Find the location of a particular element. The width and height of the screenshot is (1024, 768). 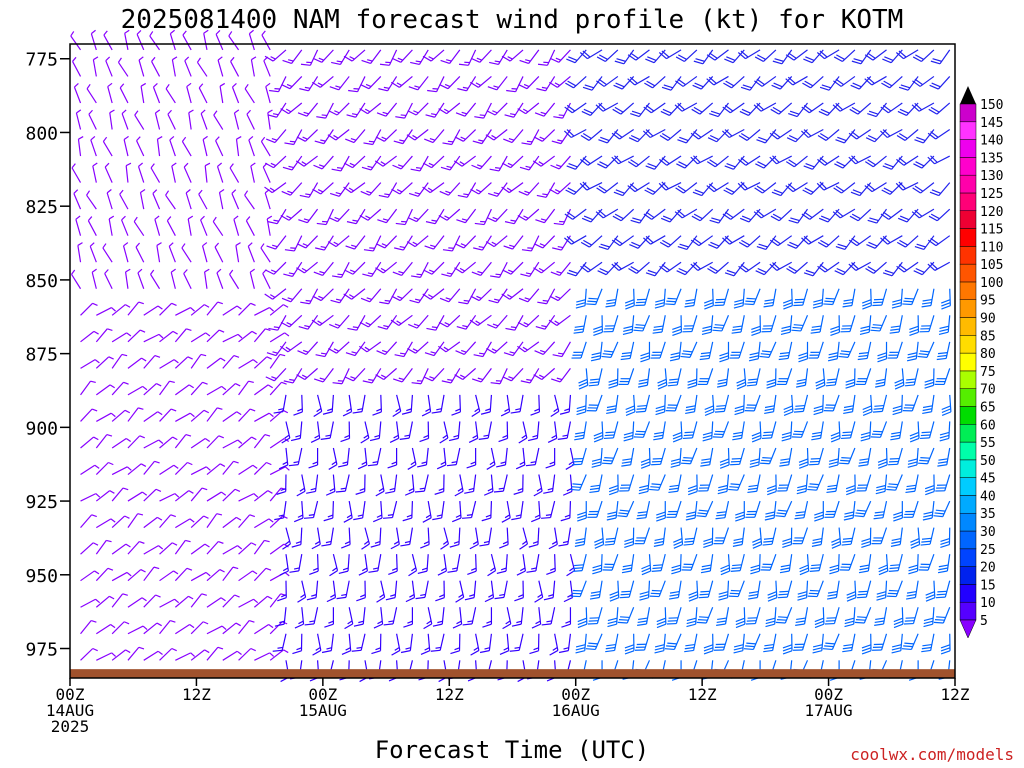

x-tick-label: 12Z is located at coordinates (955, 694).